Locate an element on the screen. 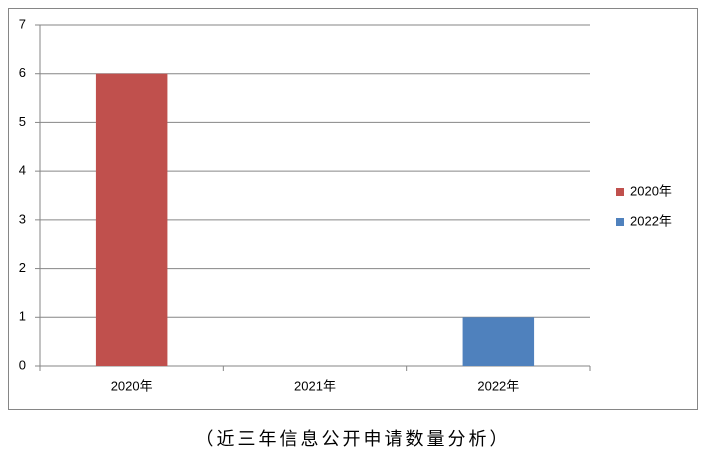 The height and width of the screenshot is (458, 707). y-tick-label: 1 is located at coordinates (22, 316).